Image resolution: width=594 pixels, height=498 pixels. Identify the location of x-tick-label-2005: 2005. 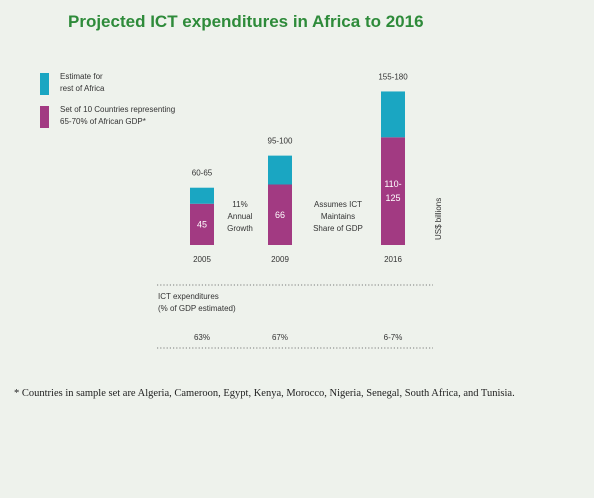
(202, 259).